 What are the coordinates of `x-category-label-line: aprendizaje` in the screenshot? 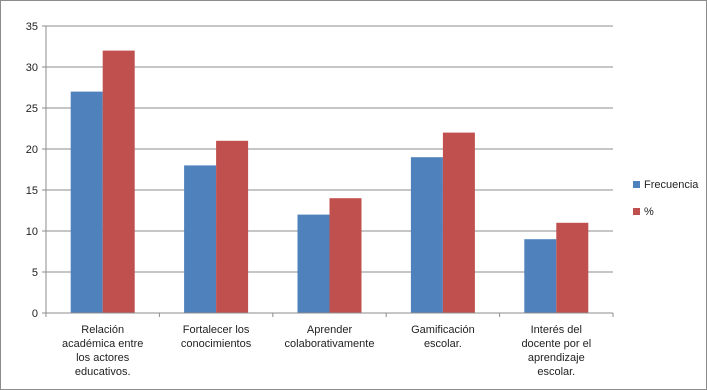 It's located at (556, 358).